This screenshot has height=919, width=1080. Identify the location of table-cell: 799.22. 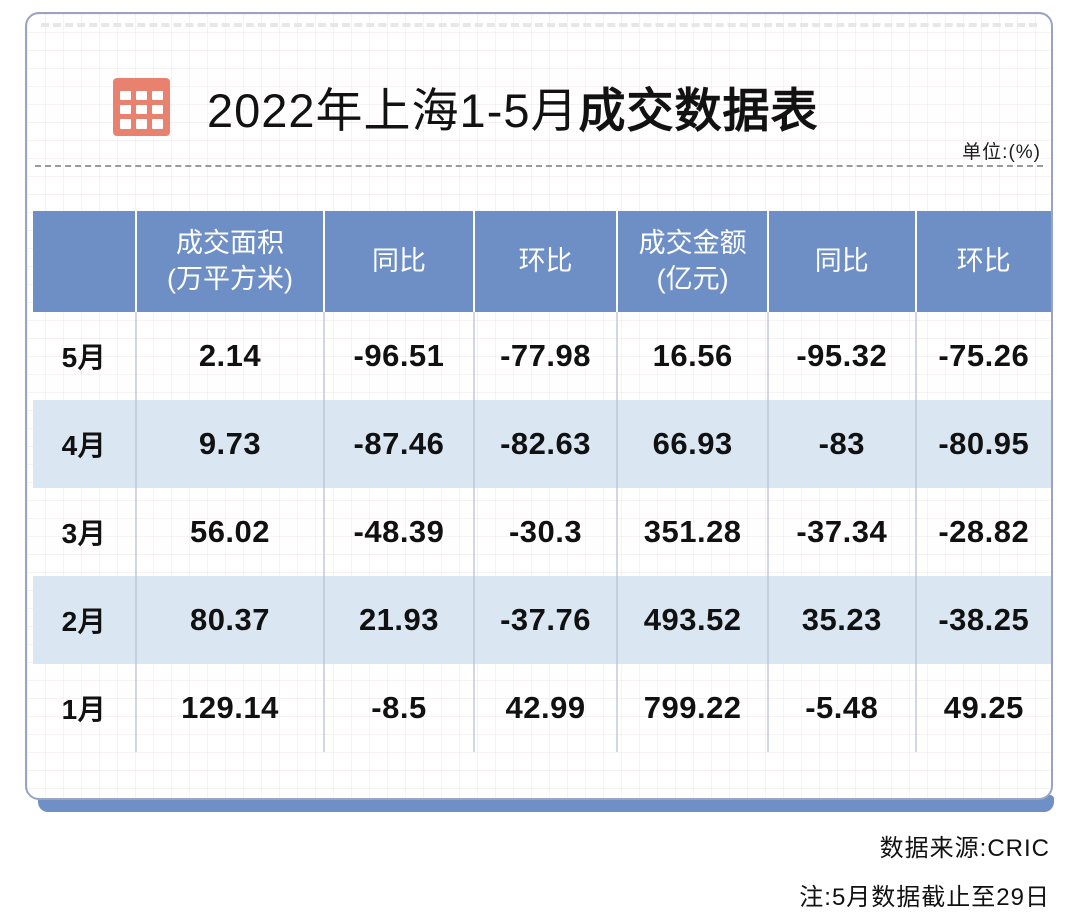
(693, 708).